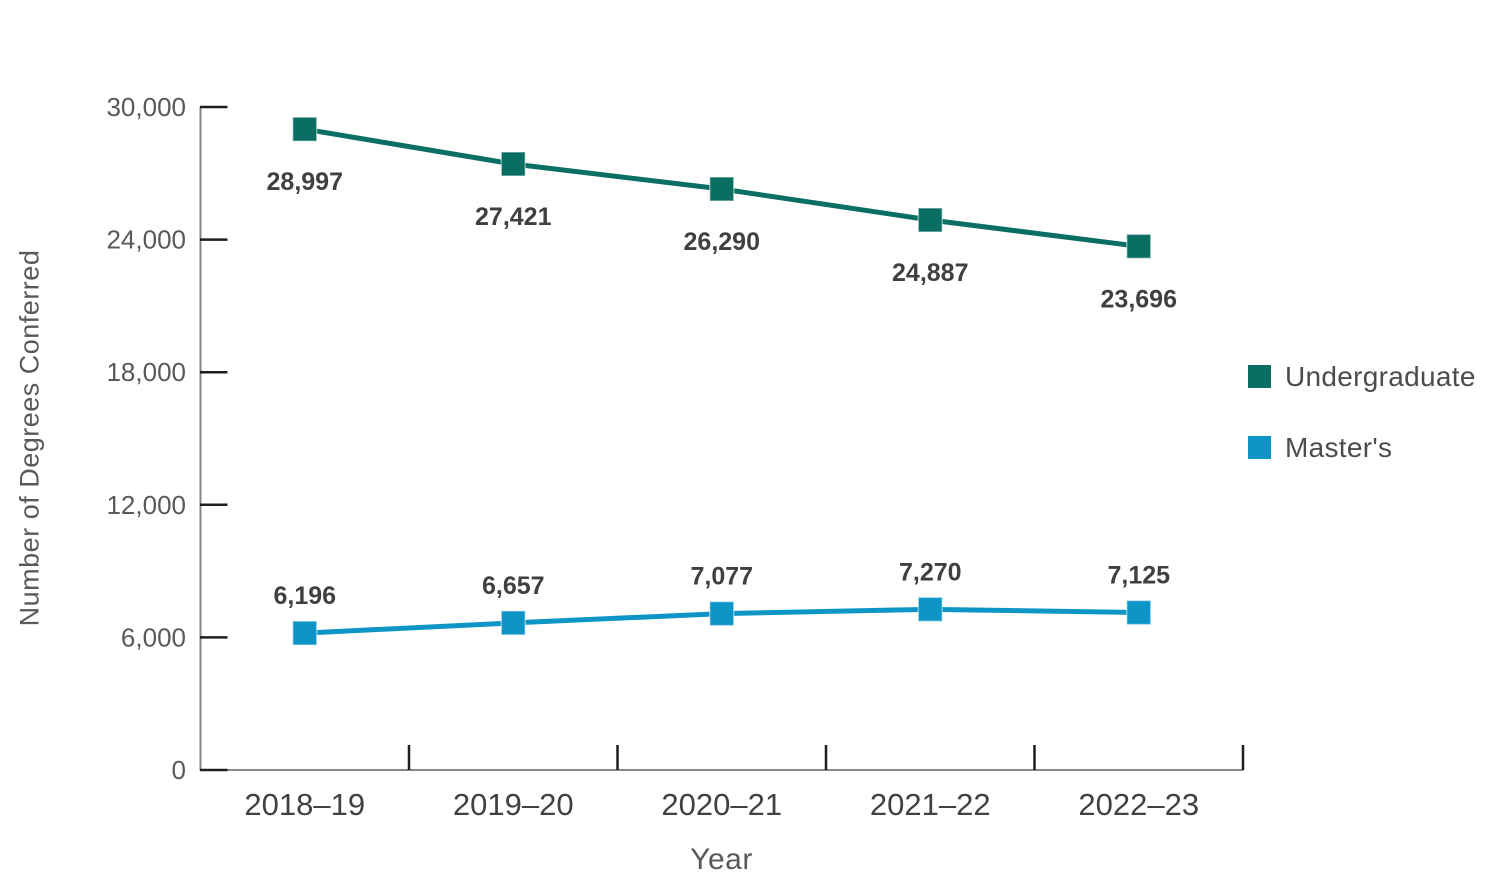 This screenshot has width=1500, height=892. I want to click on undergraduate-swatch-icon, so click(1259, 376).